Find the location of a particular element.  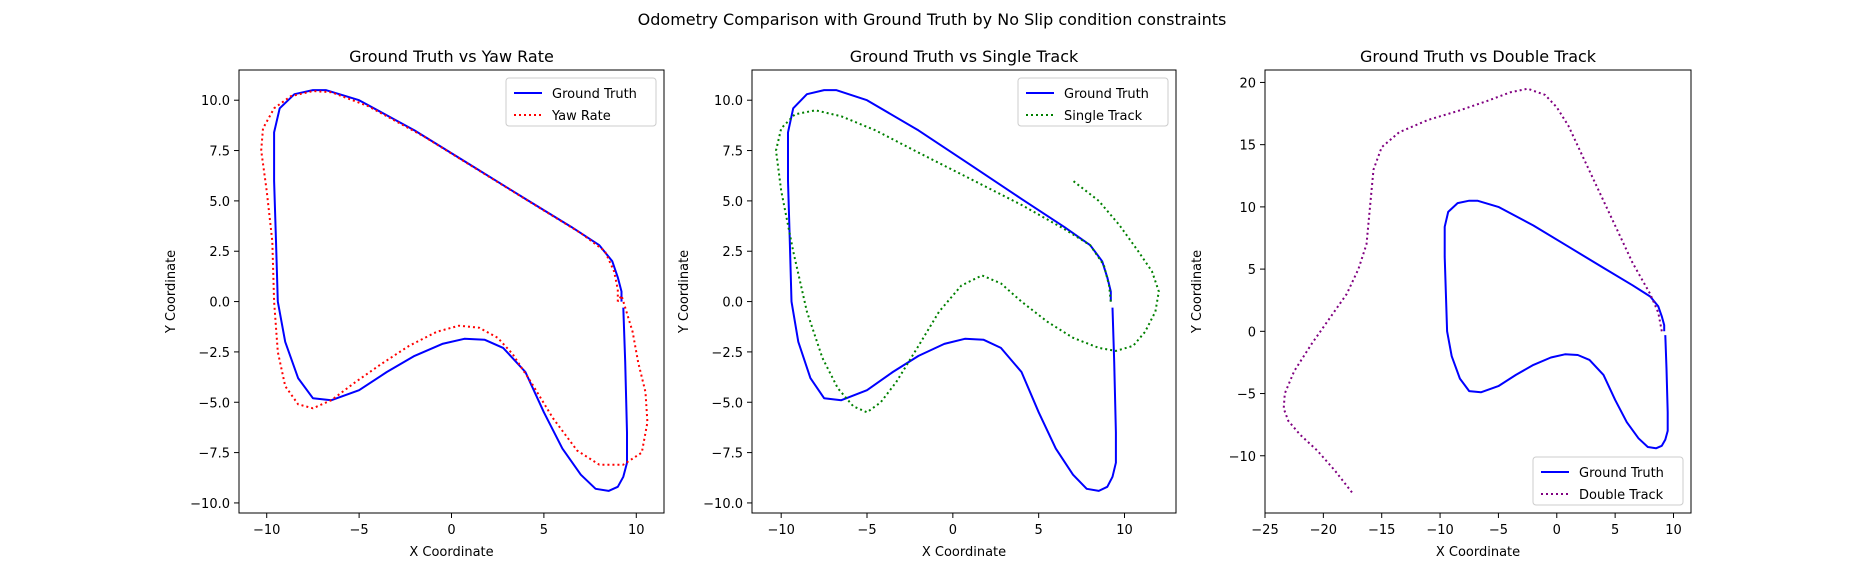

legend: Ground Truth Double Track is located at coordinates (1608, 481).